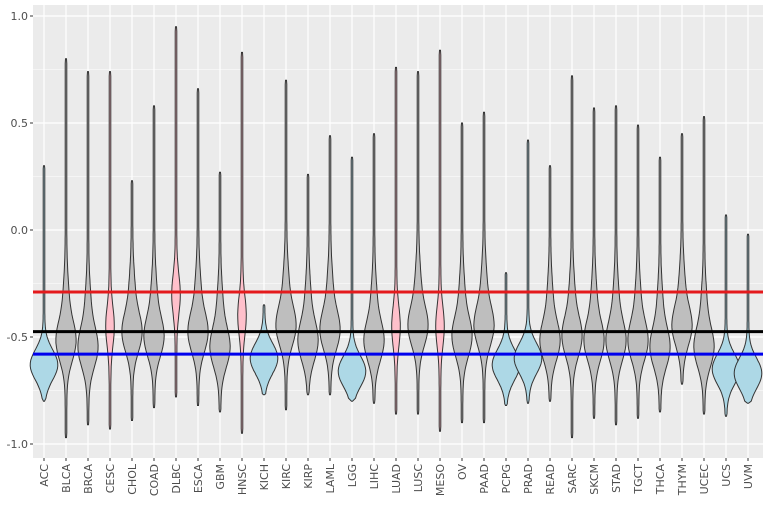 The height and width of the screenshot is (509, 768). I want to click on violin-paad, so click(484, 267).